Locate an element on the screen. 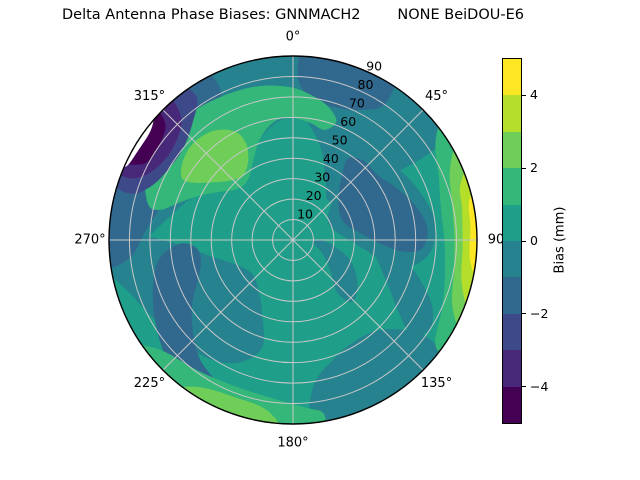 This screenshot has width=640, height=480. angular-tick-label: 0° is located at coordinates (293, 37).